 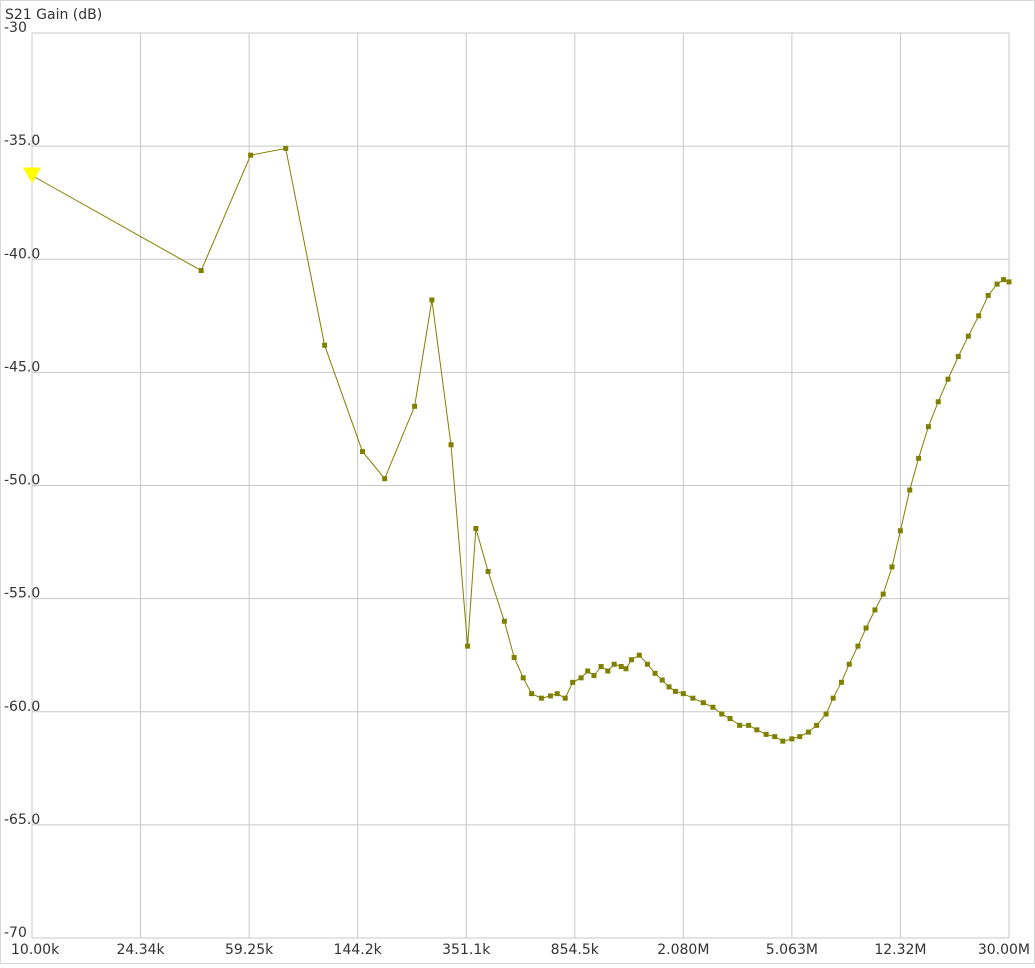 What do you see at coordinates (22, 141) in the screenshot?
I see `y-tick-label: -35.0` at bounding box center [22, 141].